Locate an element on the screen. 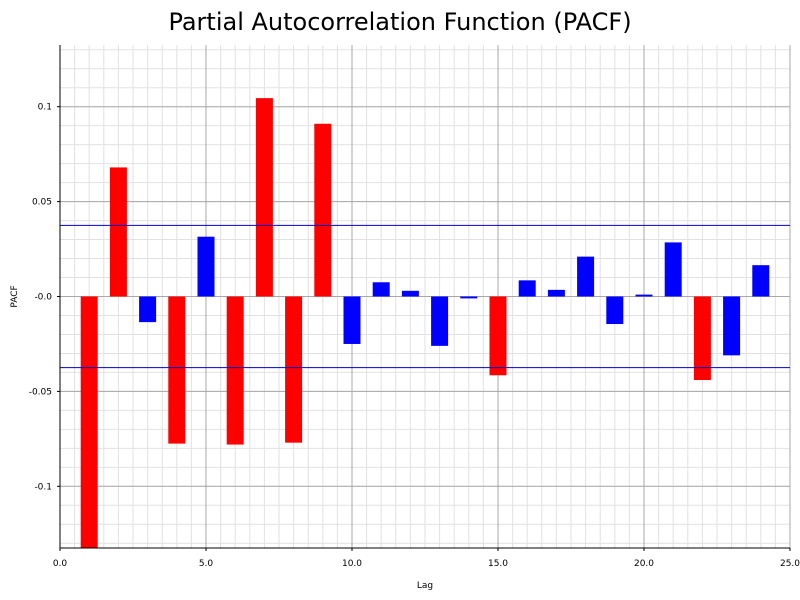 Image resolution: width=800 pixels, height=600 pixels. y-tick-label: -0.05 is located at coordinates (40, 392).